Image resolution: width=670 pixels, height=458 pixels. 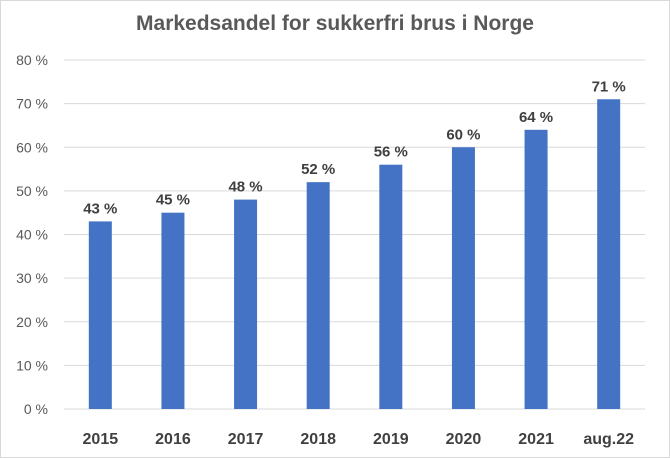 What do you see at coordinates (246, 439) in the screenshot?
I see `x-category-label: 2017` at bounding box center [246, 439].